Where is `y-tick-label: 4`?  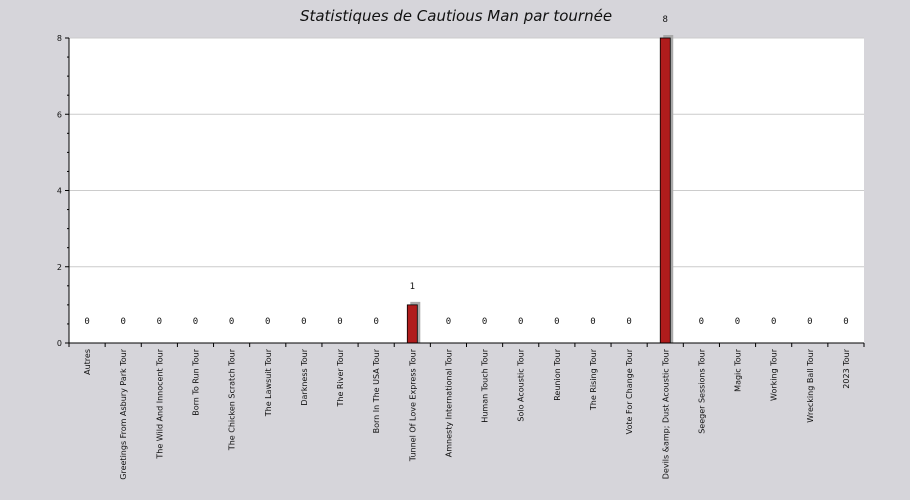 y-tick-label: 4 is located at coordinates (59, 191).